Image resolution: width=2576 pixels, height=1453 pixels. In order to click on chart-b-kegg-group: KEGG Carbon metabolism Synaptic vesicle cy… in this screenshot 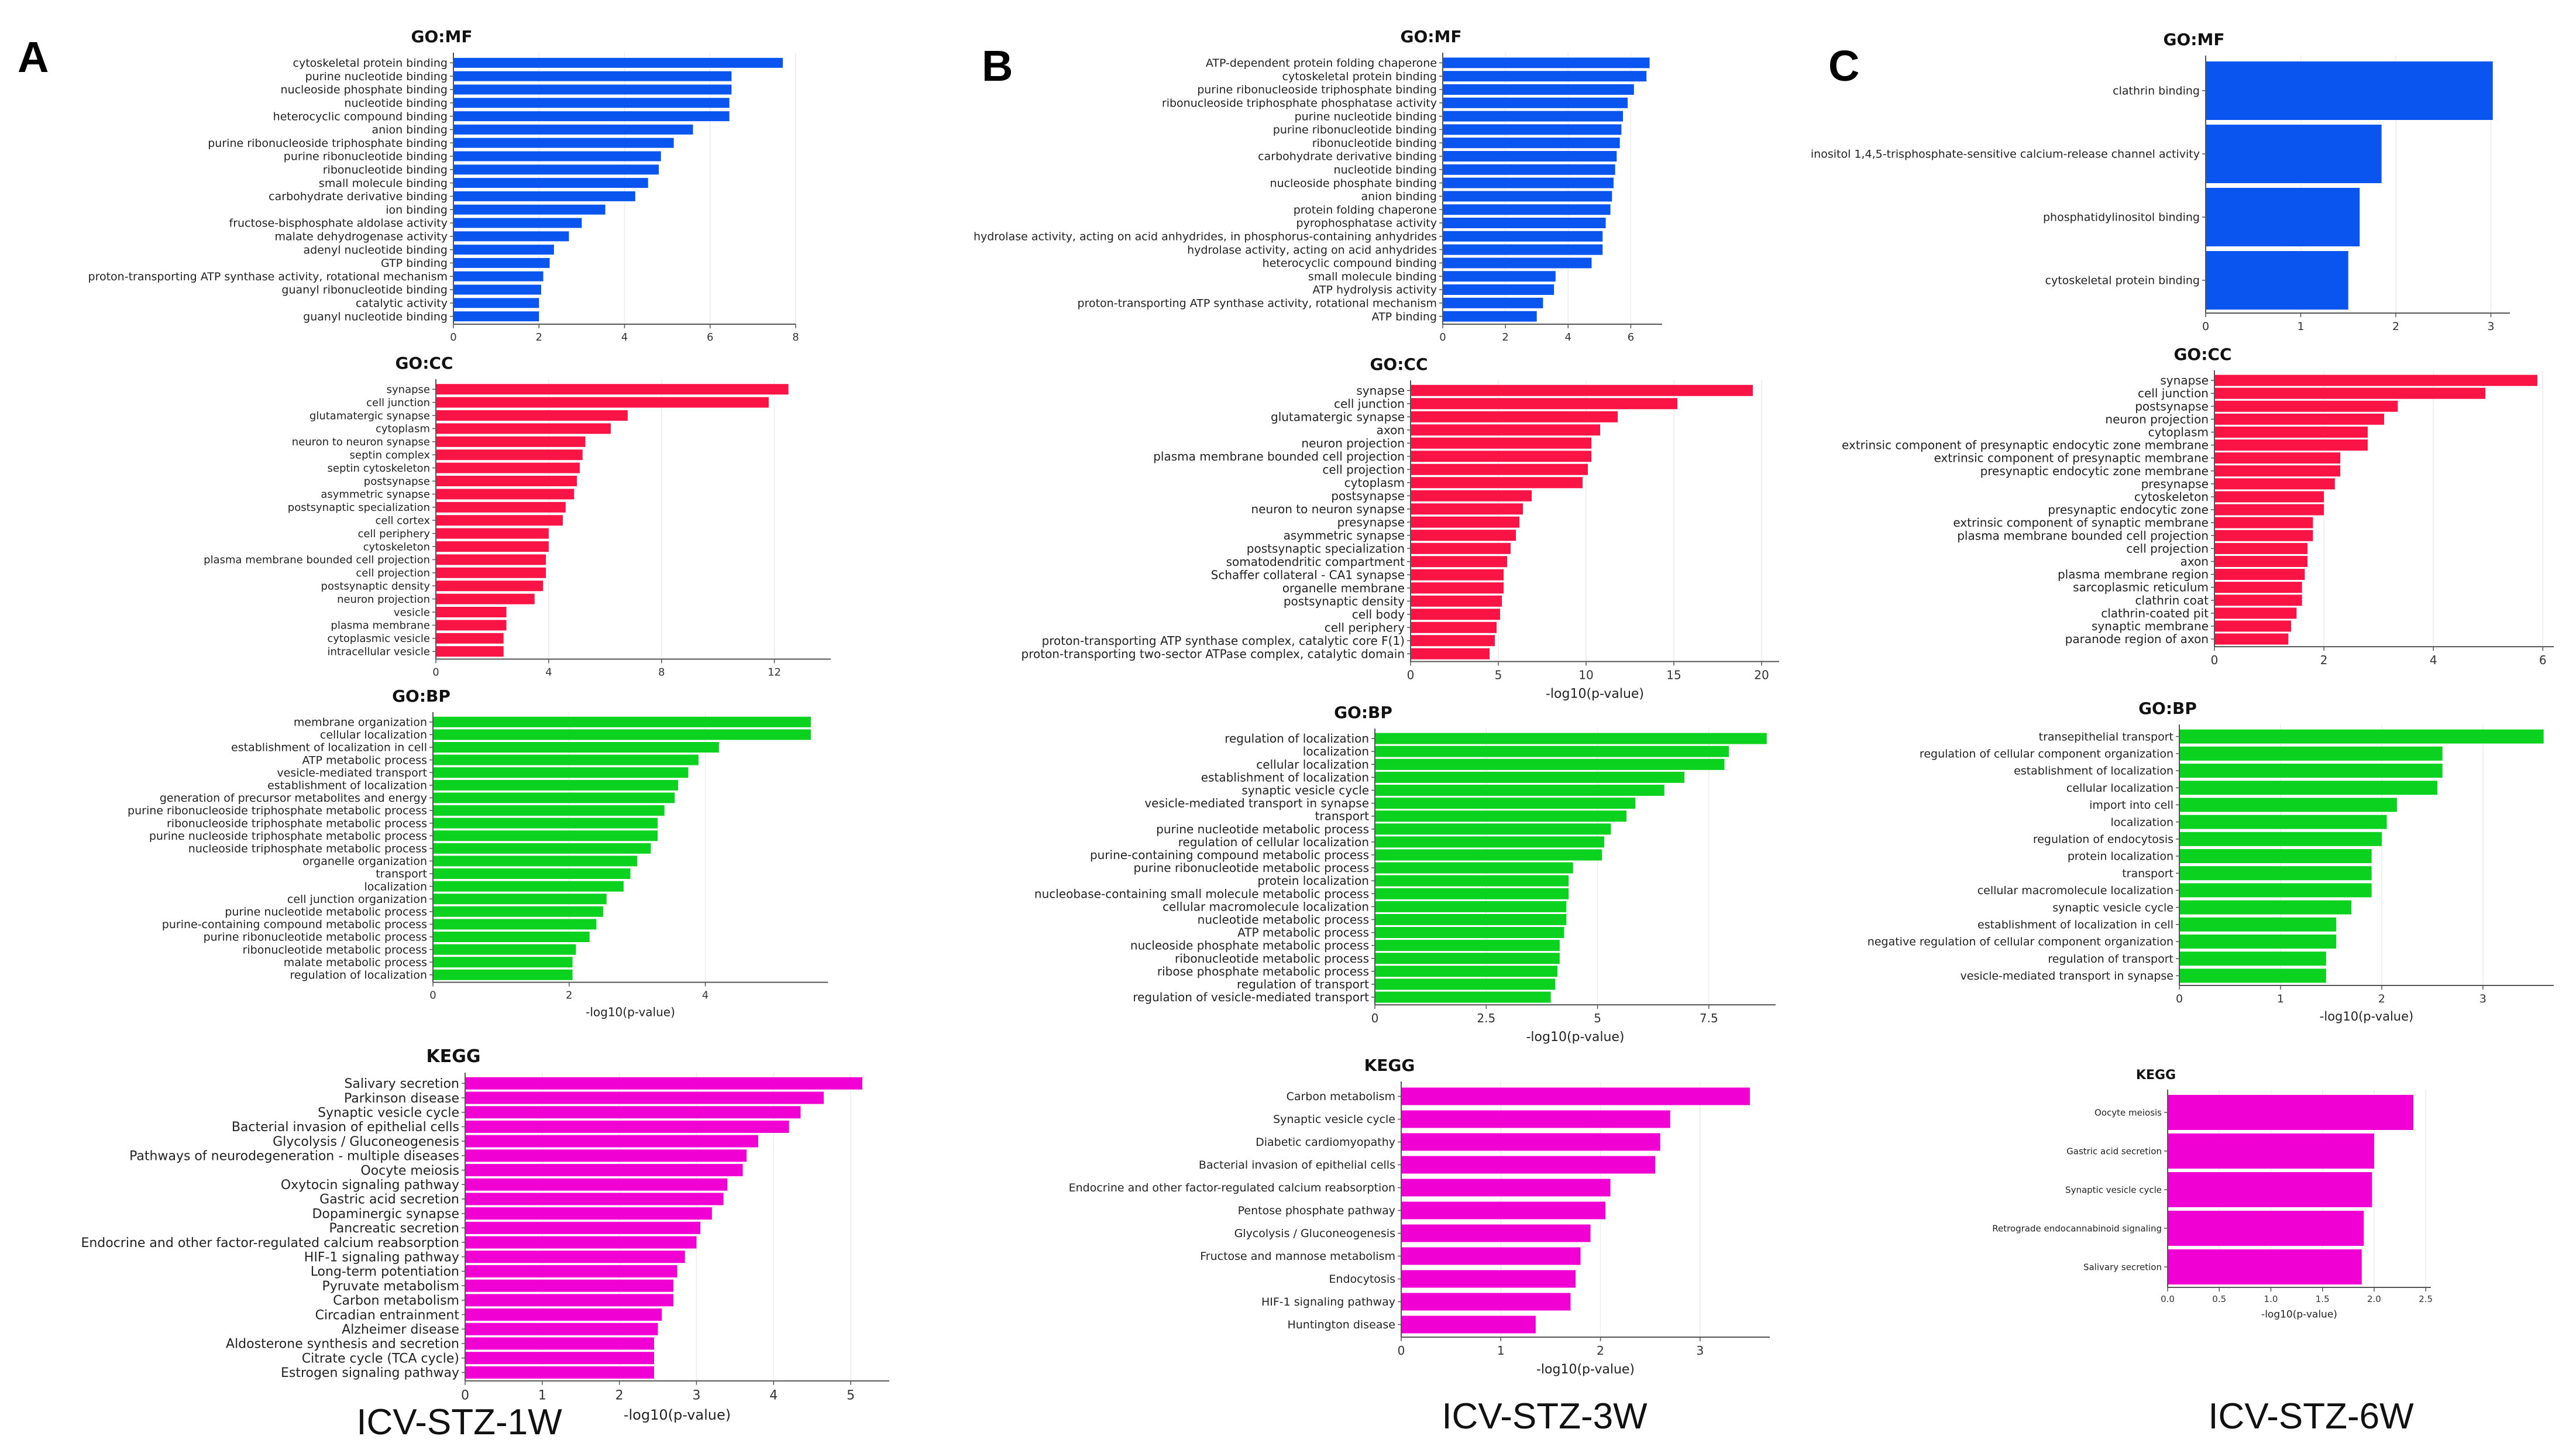, I will do `click(1419, 1217)`.